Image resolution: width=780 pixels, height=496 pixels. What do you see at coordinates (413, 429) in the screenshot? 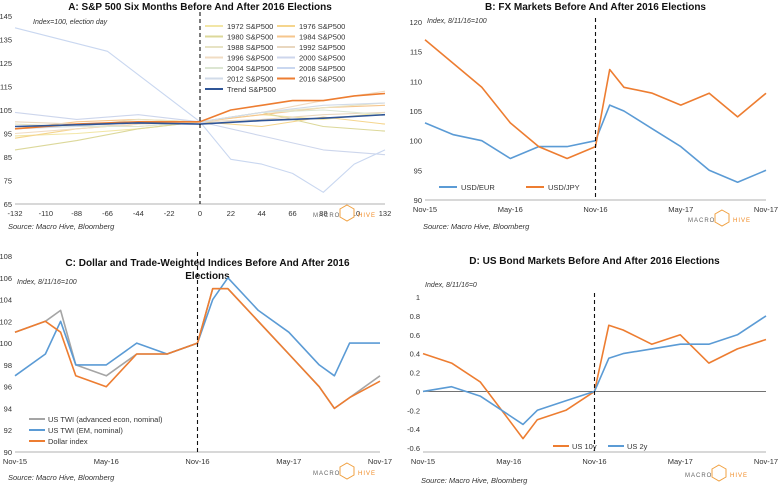
I see `y-tick-label: -0.4` at bounding box center [413, 429].